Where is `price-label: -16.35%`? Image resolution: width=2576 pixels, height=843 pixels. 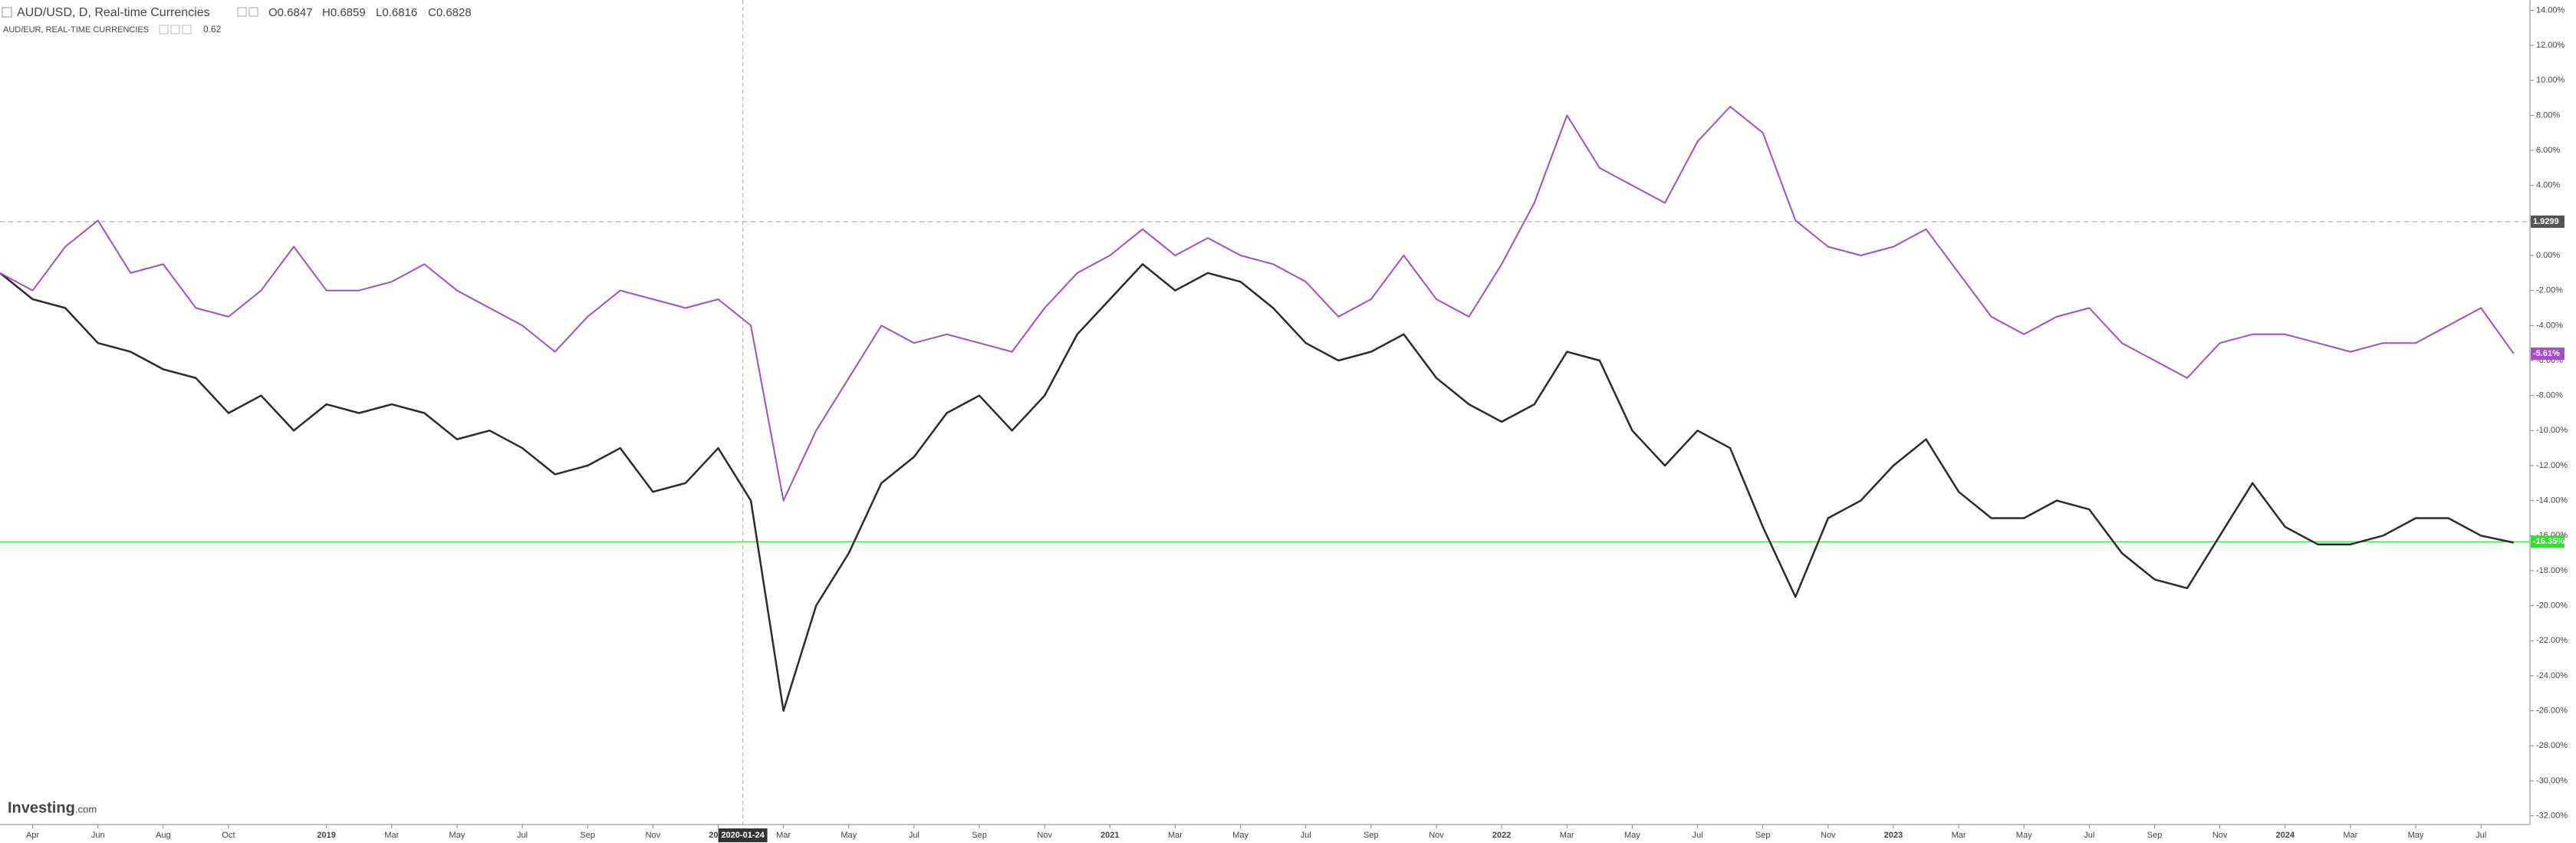
price-label: -16.35% is located at coordinates (2548, 541).